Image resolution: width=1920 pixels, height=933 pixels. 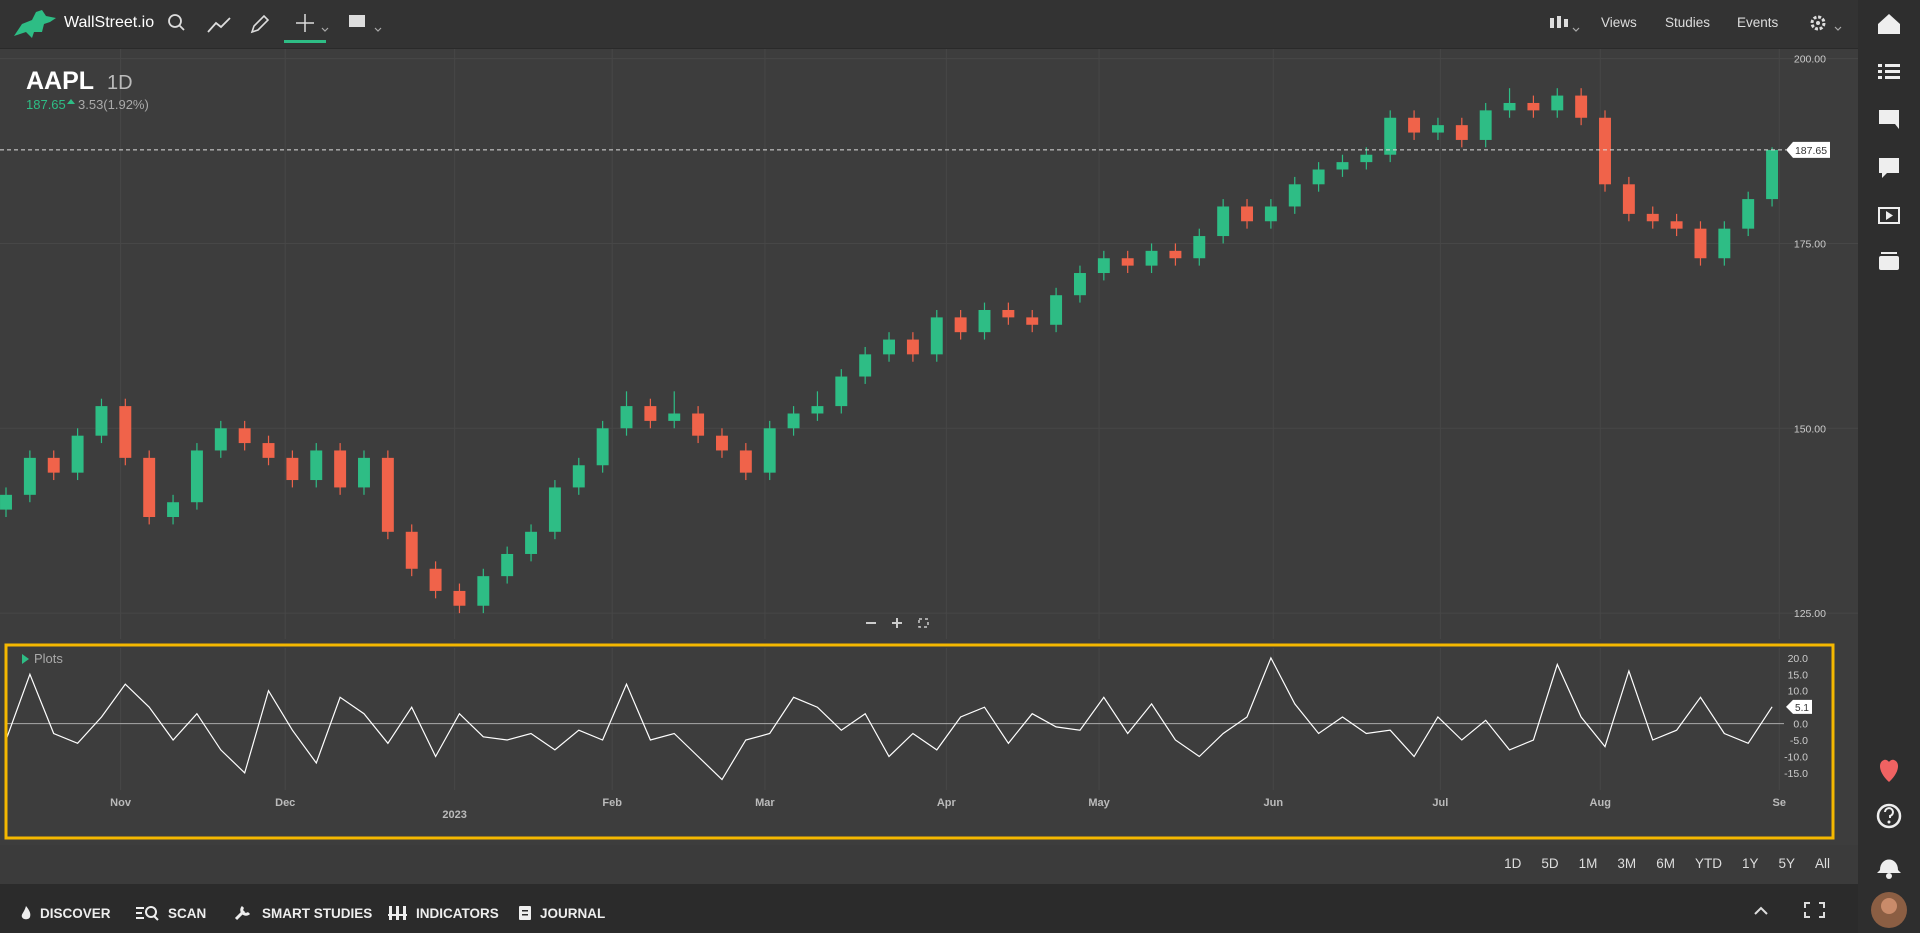 What do you see at coordinates (1688, 22) in the screenshot?
I see `menu-studies: Studies` at bounding box center [1688, 22].